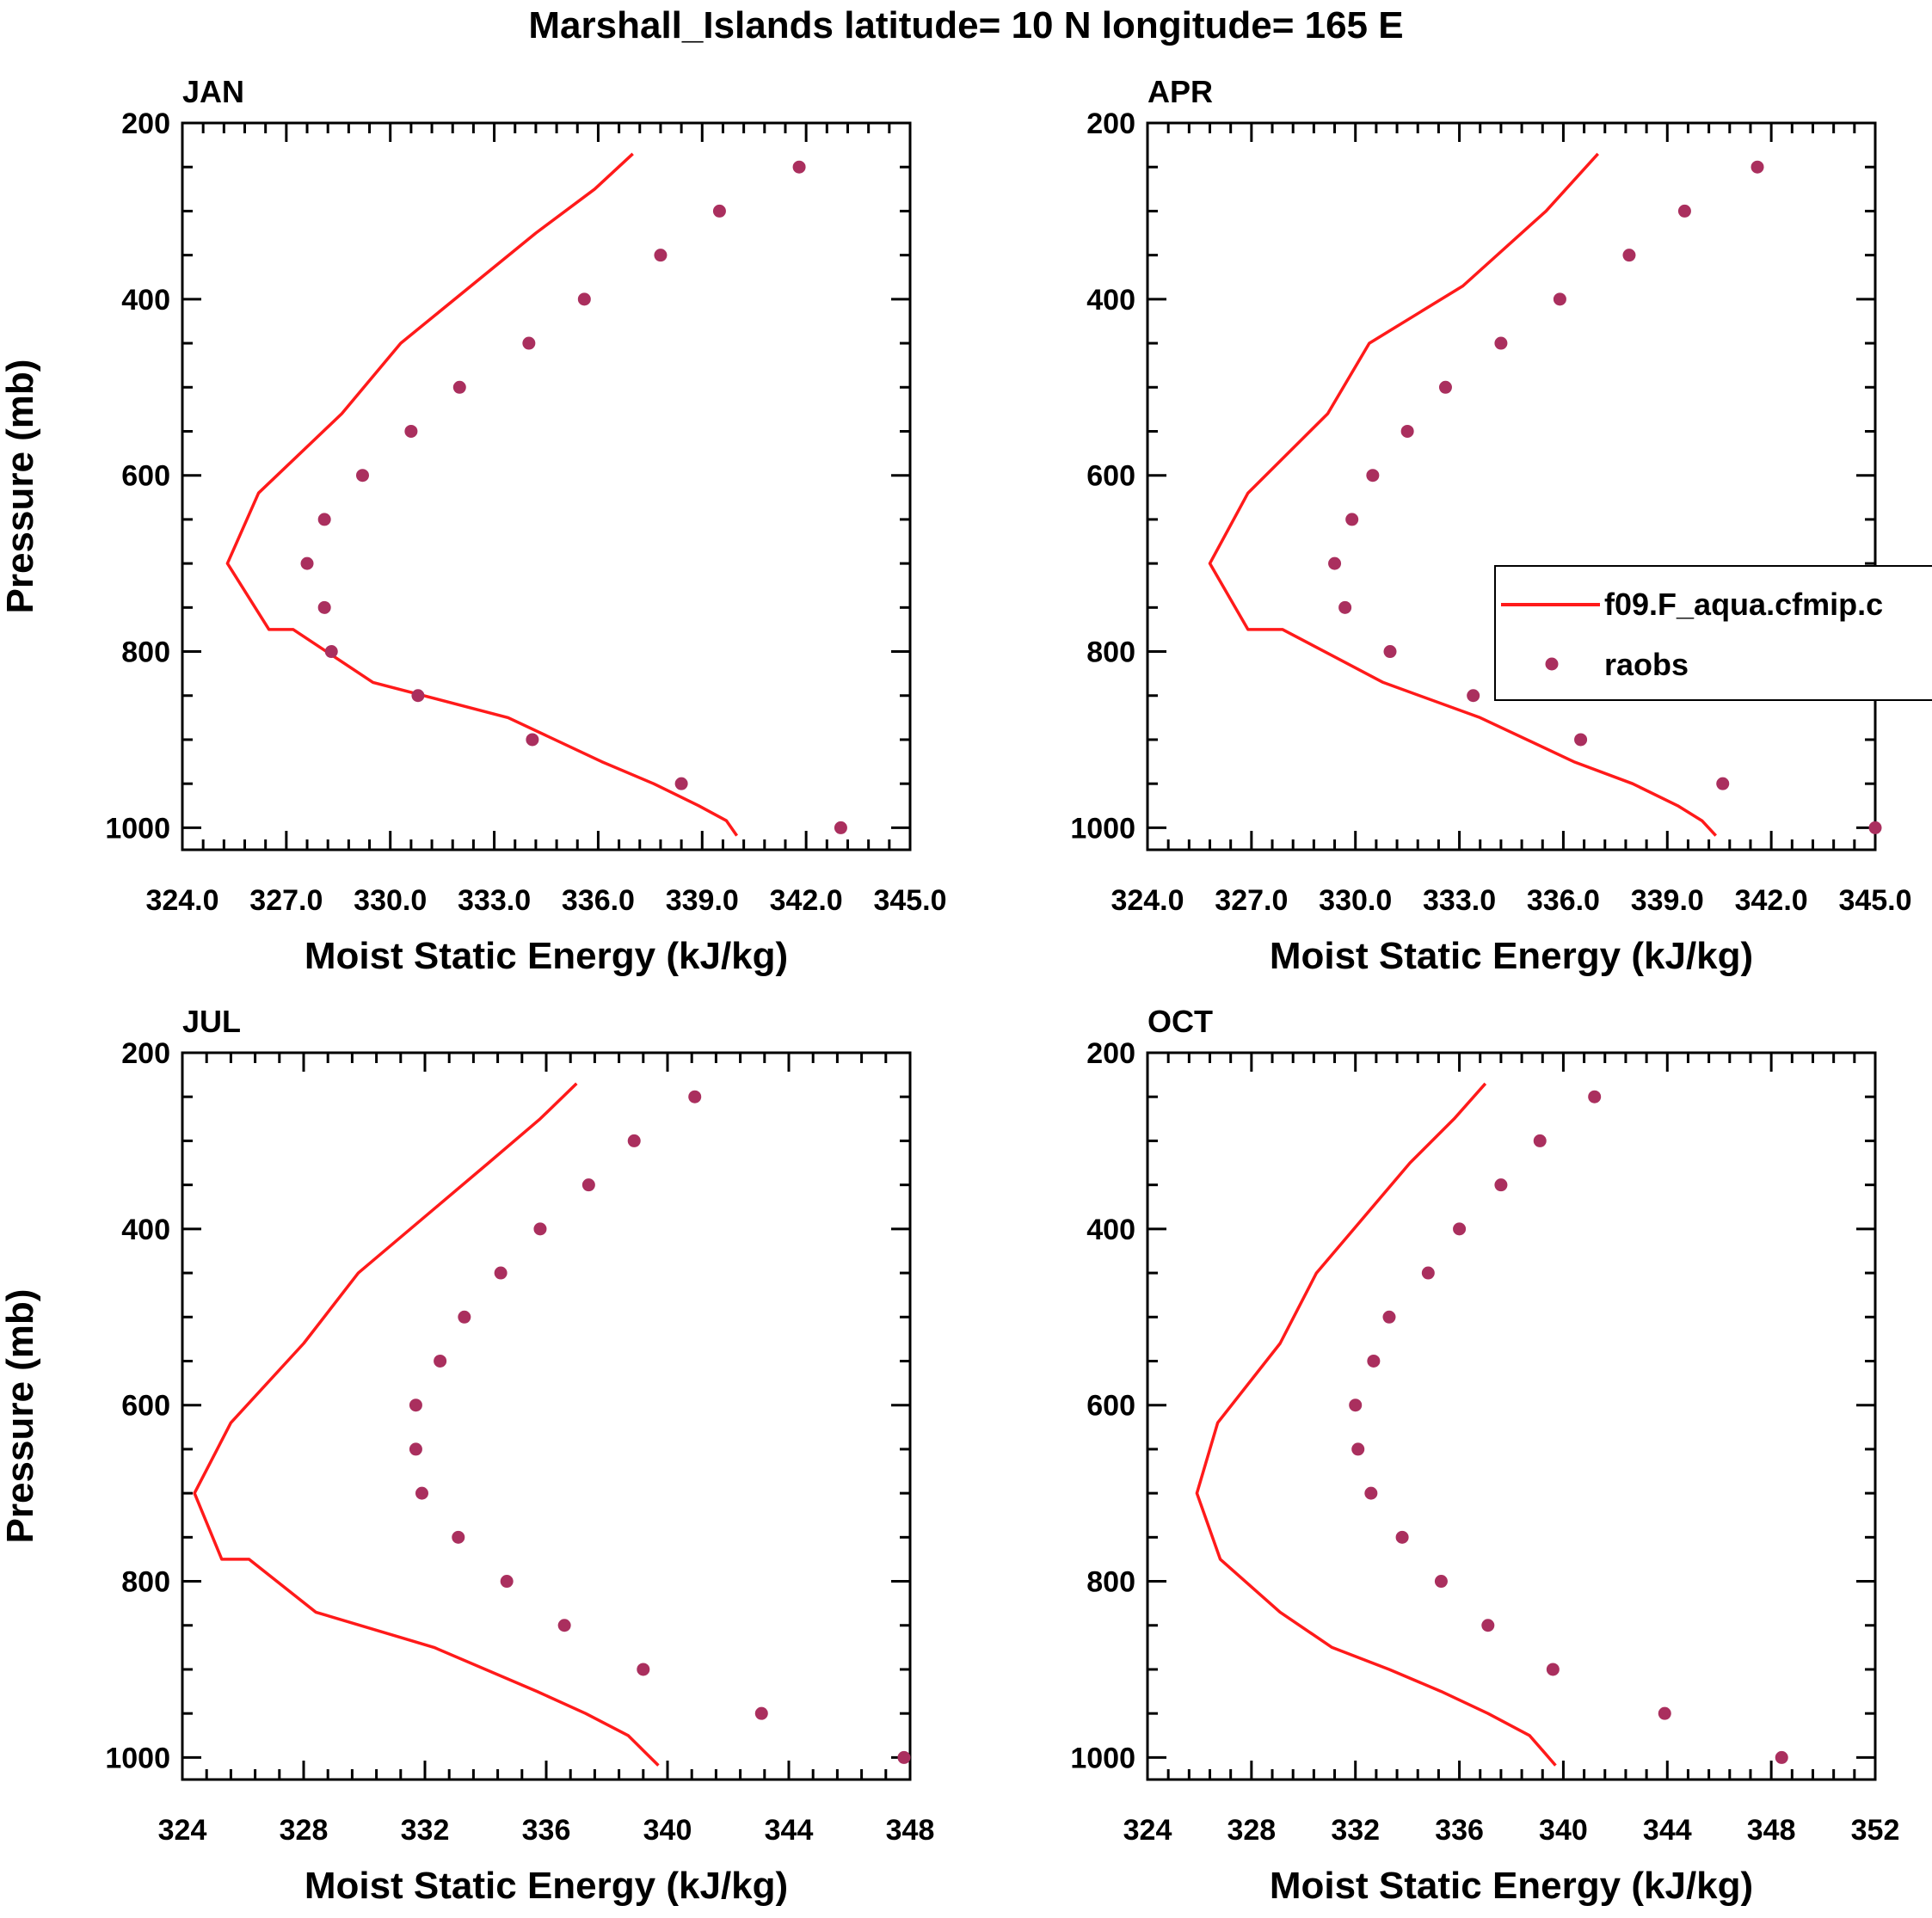 This screenshot has width=1932, height=1918. What do you see at coordinates (20, 487) in the screenshot?
I see `y-axis-label-jan: Pressure (mb)` at bounding box center [20, 487].